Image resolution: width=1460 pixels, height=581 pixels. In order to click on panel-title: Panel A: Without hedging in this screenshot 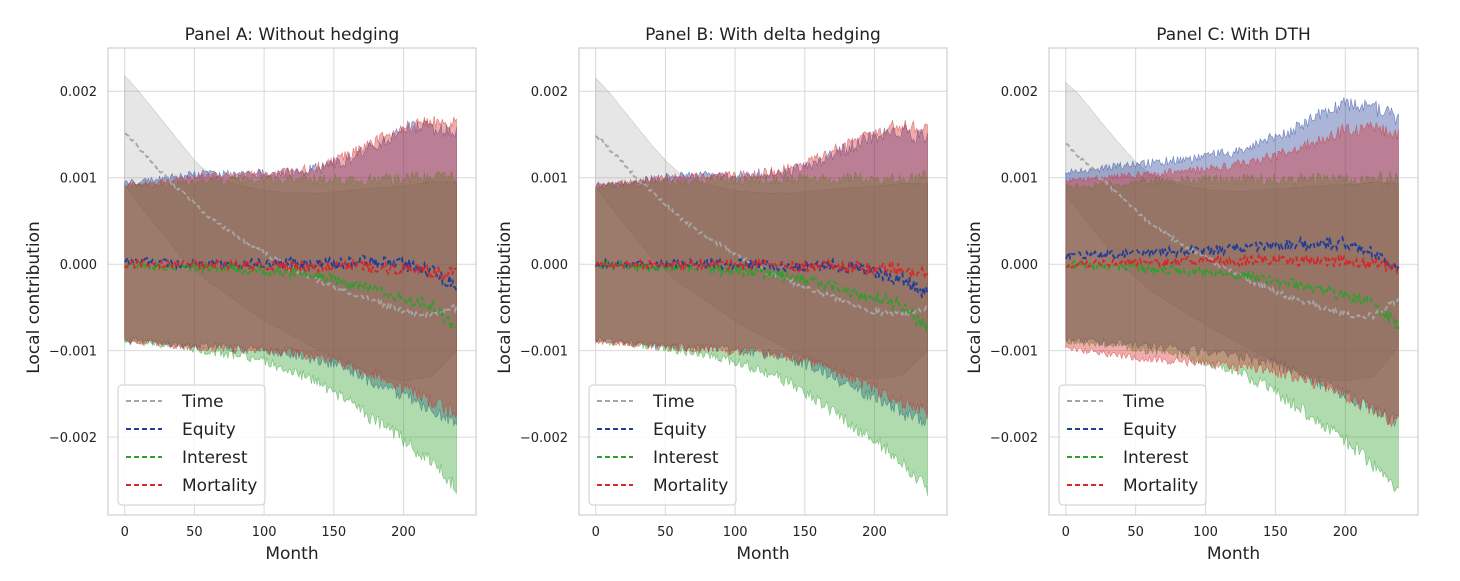, I will do `click(292, 35)`.